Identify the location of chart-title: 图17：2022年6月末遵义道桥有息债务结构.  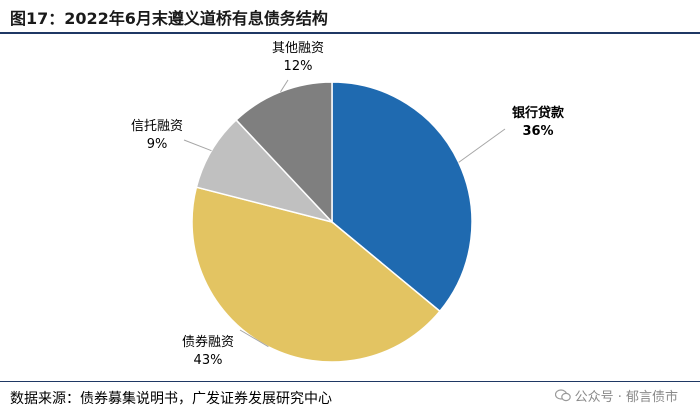
(169, 18).